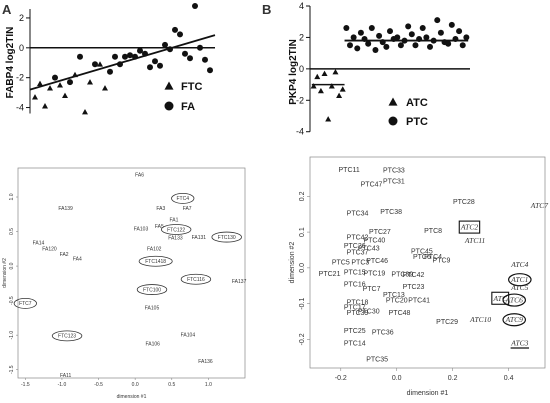 The width and height of the screenshot is (550, 403). What do you see at coordinates (447, 322) in the screenshot?
I see `point-label: PTC29` at bounding box center [447, 322].